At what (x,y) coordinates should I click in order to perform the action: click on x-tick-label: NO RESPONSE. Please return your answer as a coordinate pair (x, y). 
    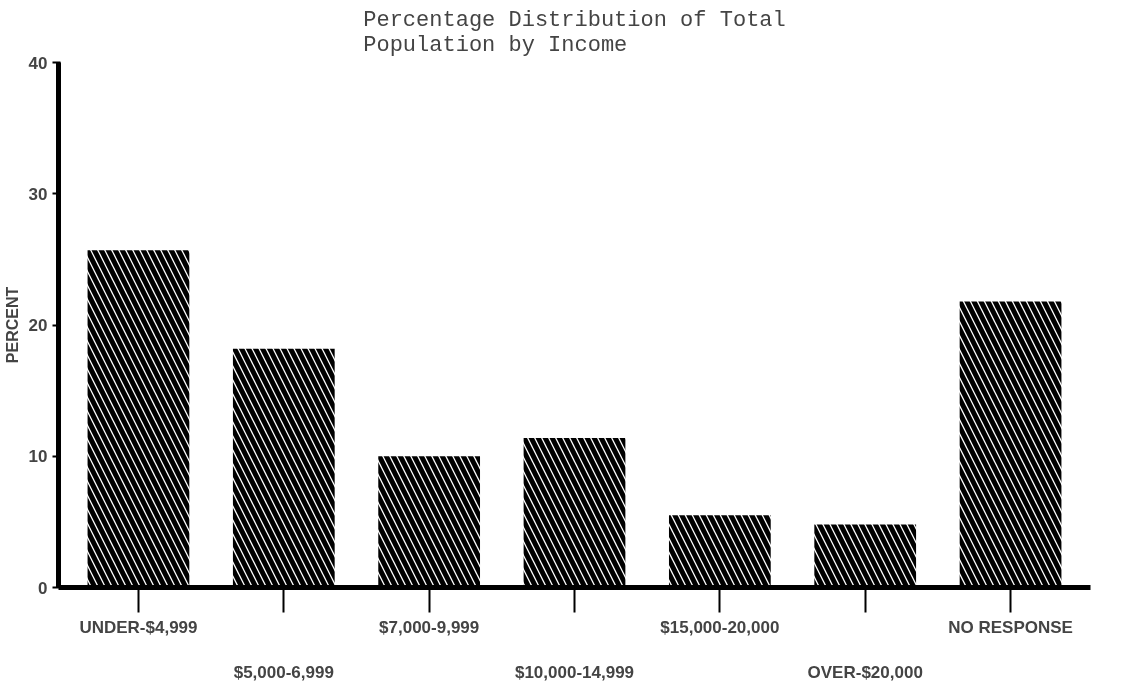
    Looking at the image, I should click on (1010, 627).